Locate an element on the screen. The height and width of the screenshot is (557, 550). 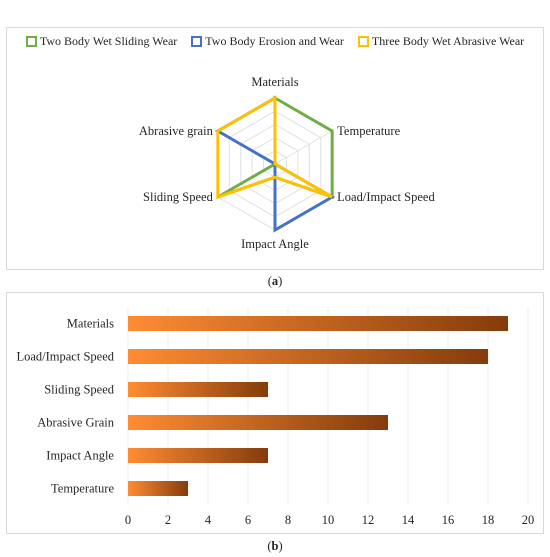
bar-x-tick-label: 12 is located at coordinates (368, 520).